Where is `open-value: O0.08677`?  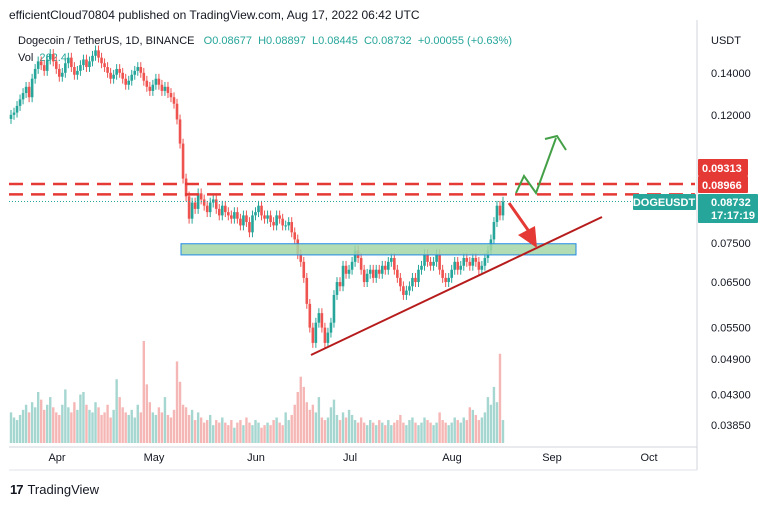
open-value: O0.08677 is located at coordinates (227, 41).